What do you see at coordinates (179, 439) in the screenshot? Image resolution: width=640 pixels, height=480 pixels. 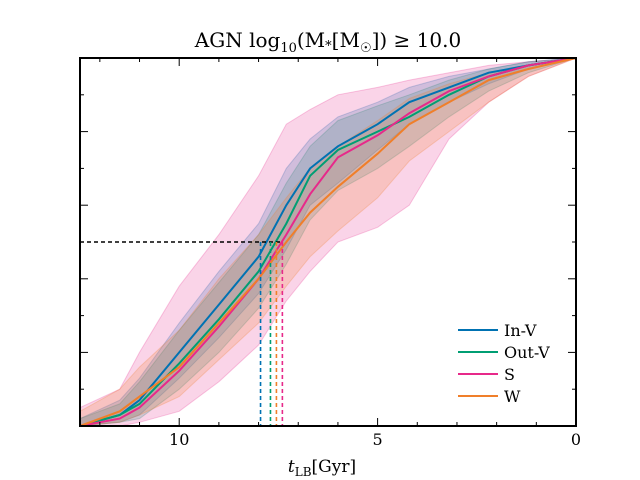 I see `x-tick-label: 10` at bounding box center [179, 439].